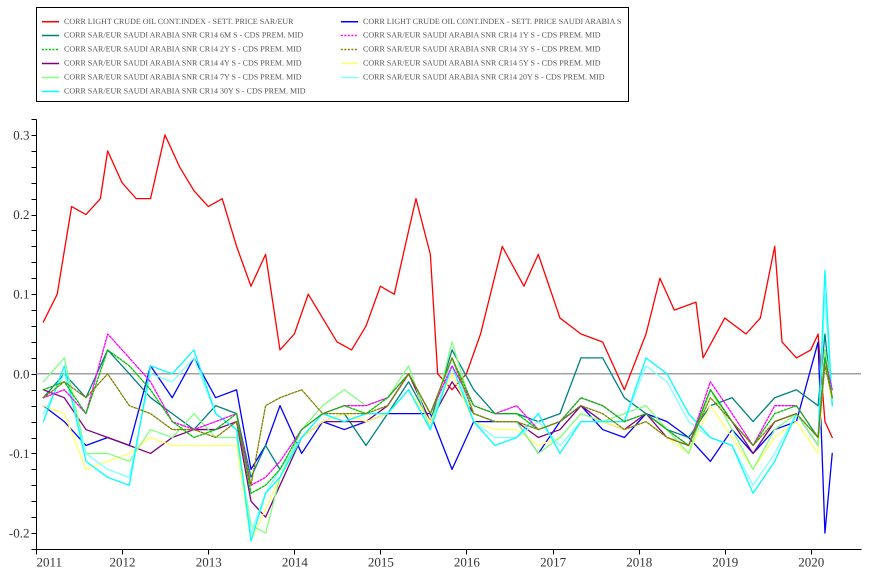  Describe the element at coordinates (381, 562) in the screenshot. I see `x-tick-label: 2015` at that location.